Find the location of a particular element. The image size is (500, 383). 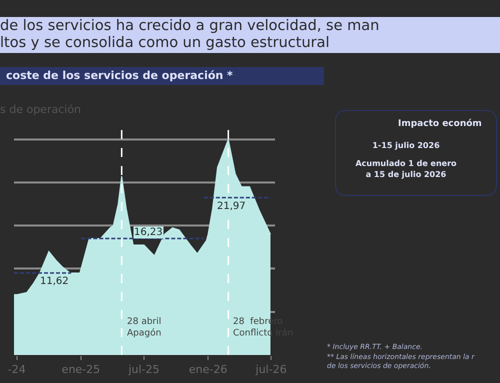

x-tick-label: ene-26 is located at coordinates (208, 369).